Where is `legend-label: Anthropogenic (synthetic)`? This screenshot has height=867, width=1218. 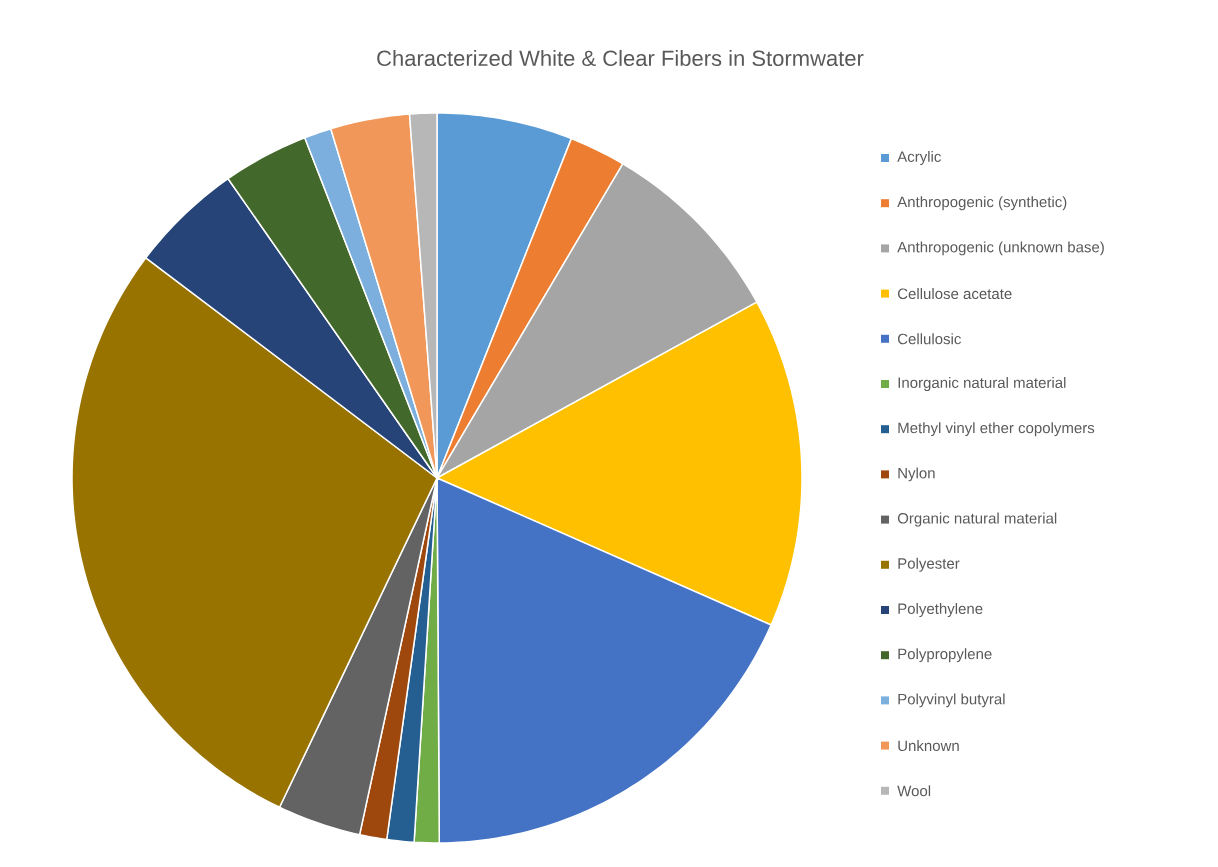 legend-label: Anthropogenic (synthetic) is located at coordinates (982, 203).